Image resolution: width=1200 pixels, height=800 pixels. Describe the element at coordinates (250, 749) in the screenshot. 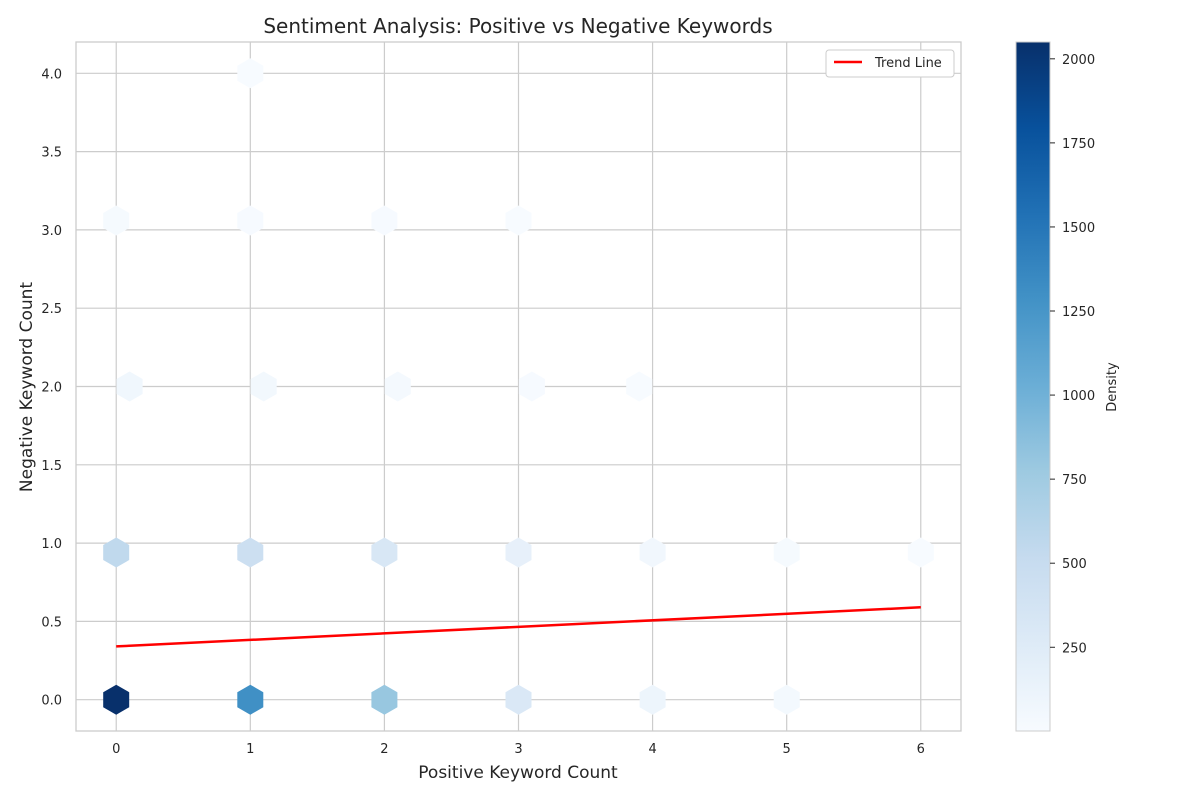

I see `x-tick-label: 1` at that location.